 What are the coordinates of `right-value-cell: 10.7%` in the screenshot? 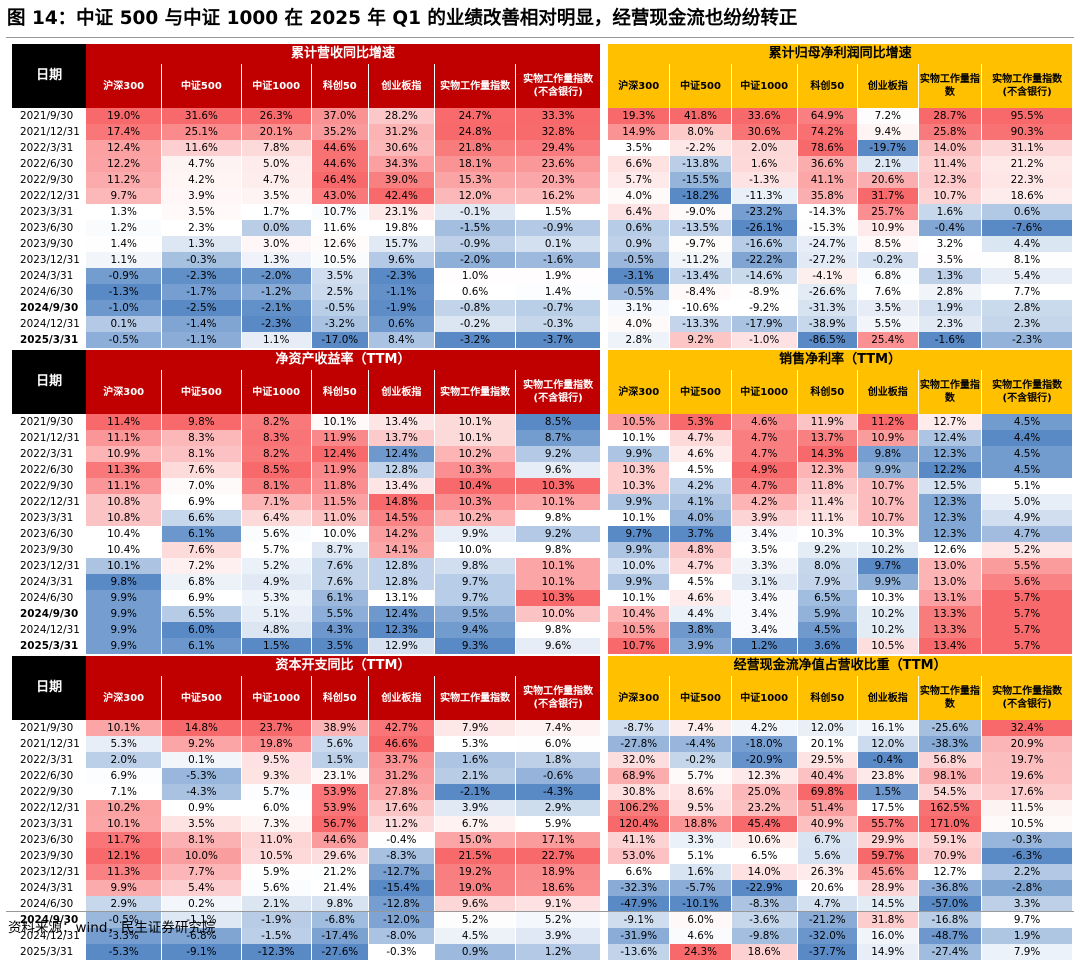 It's located at (888, 502).